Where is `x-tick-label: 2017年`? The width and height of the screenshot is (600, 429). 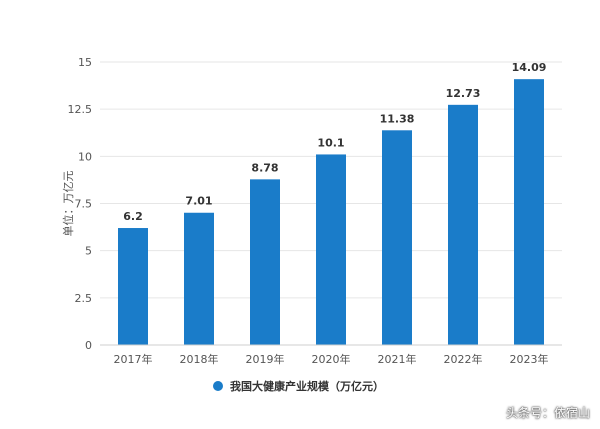 x-tick-label: 2017年 is located at coordinates (133, 359).